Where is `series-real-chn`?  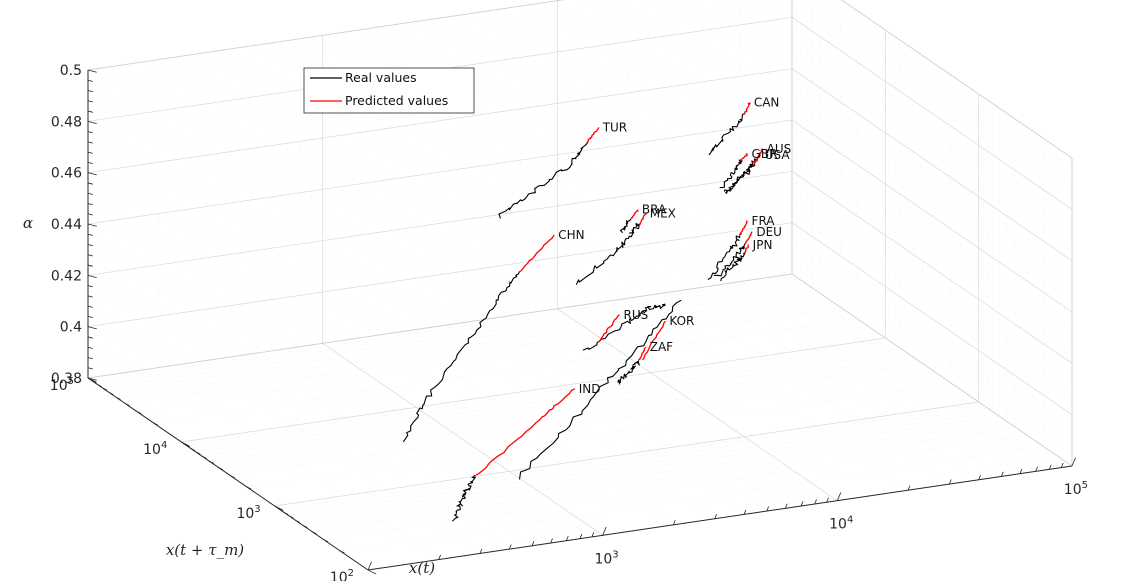 series-real-chn is located at coordinates (461, 357).